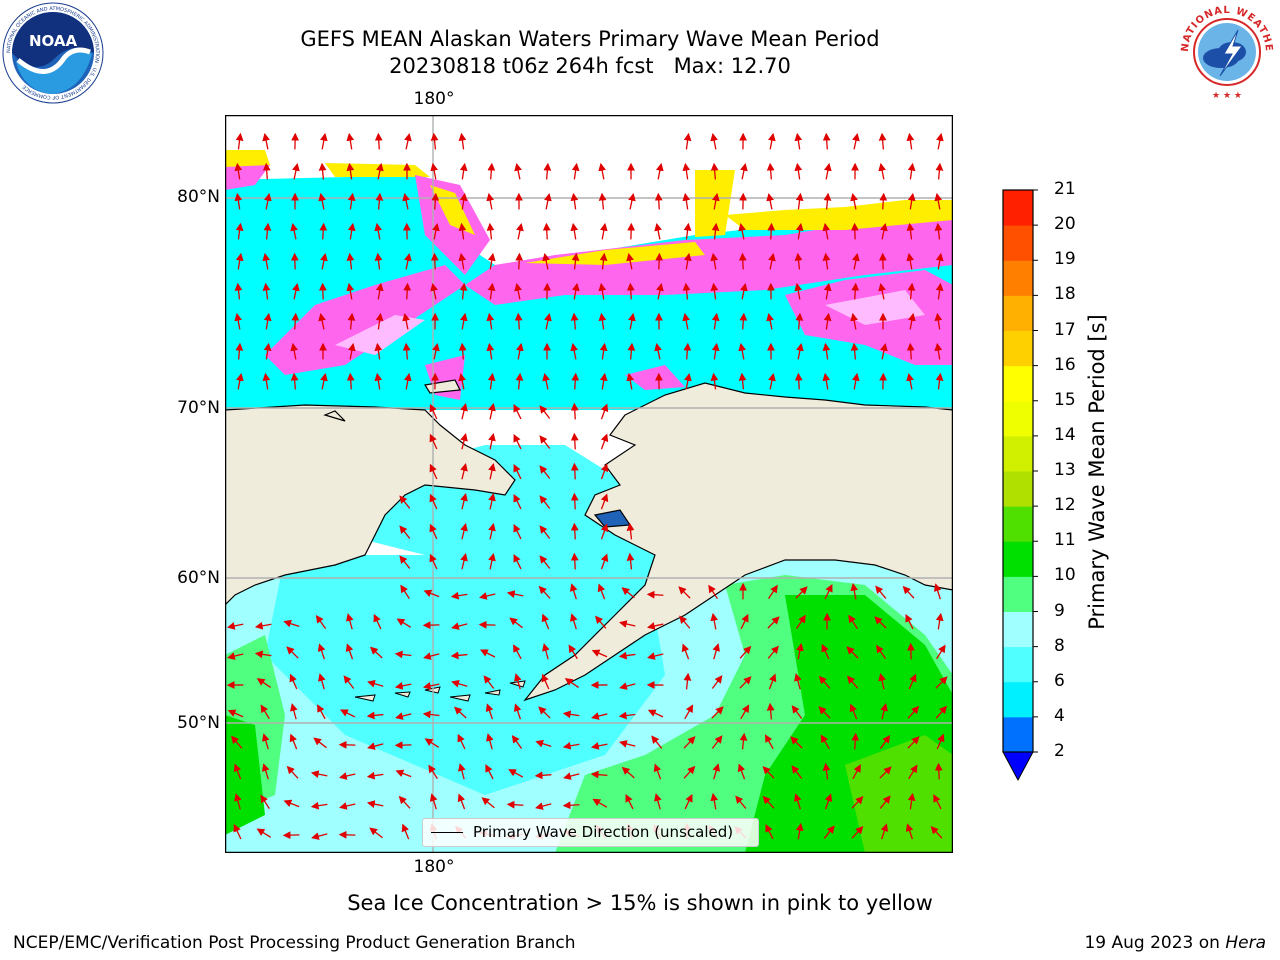 The image size is (1280, 960). Describe the element at coordinates (590, 832) in the screenshot. I see `map-legend: Primary Wave Direction (unscaled)` at that location.